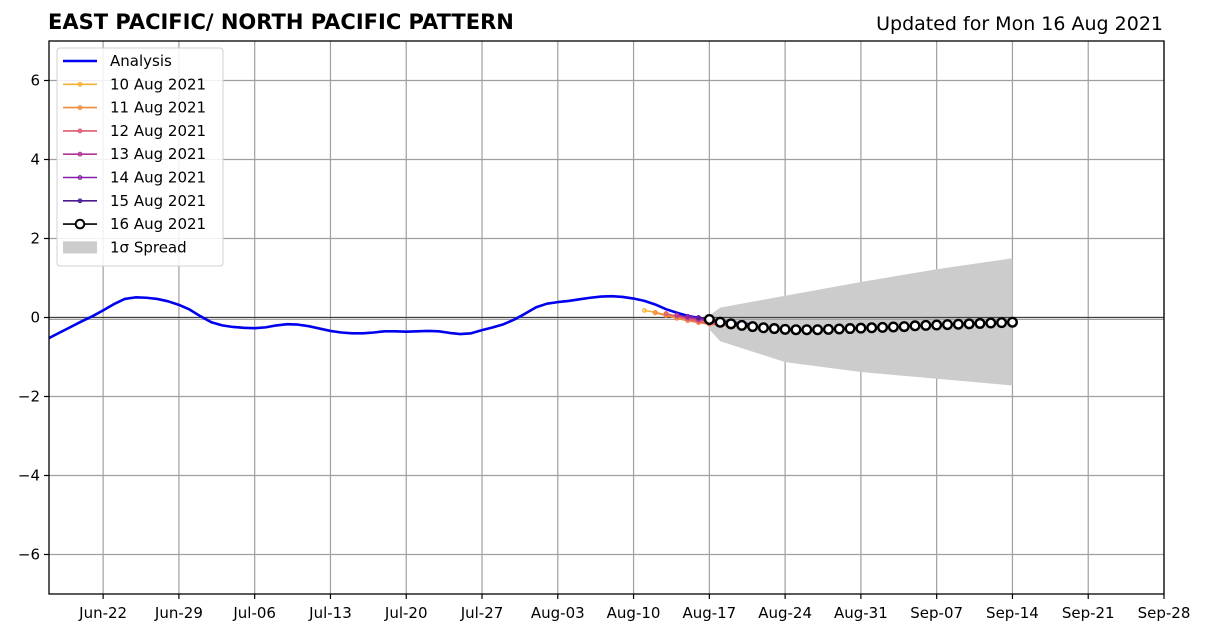  I want to click on spread-band, so click(861, 322).